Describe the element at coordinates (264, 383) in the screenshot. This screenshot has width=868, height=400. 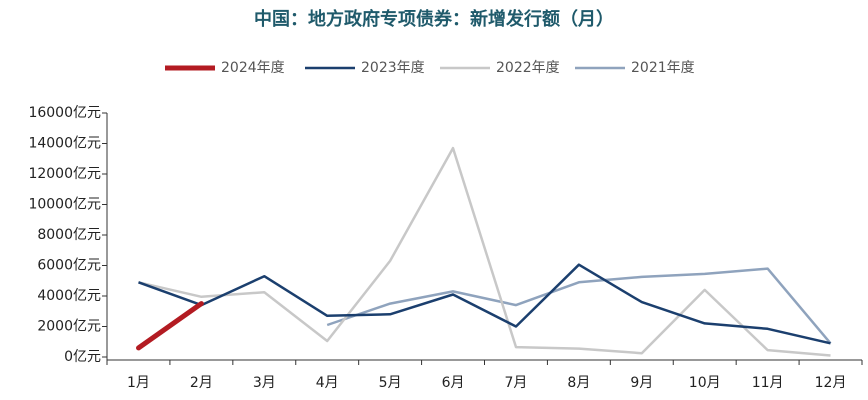
I see `x-tick-label: 3月` at that location.